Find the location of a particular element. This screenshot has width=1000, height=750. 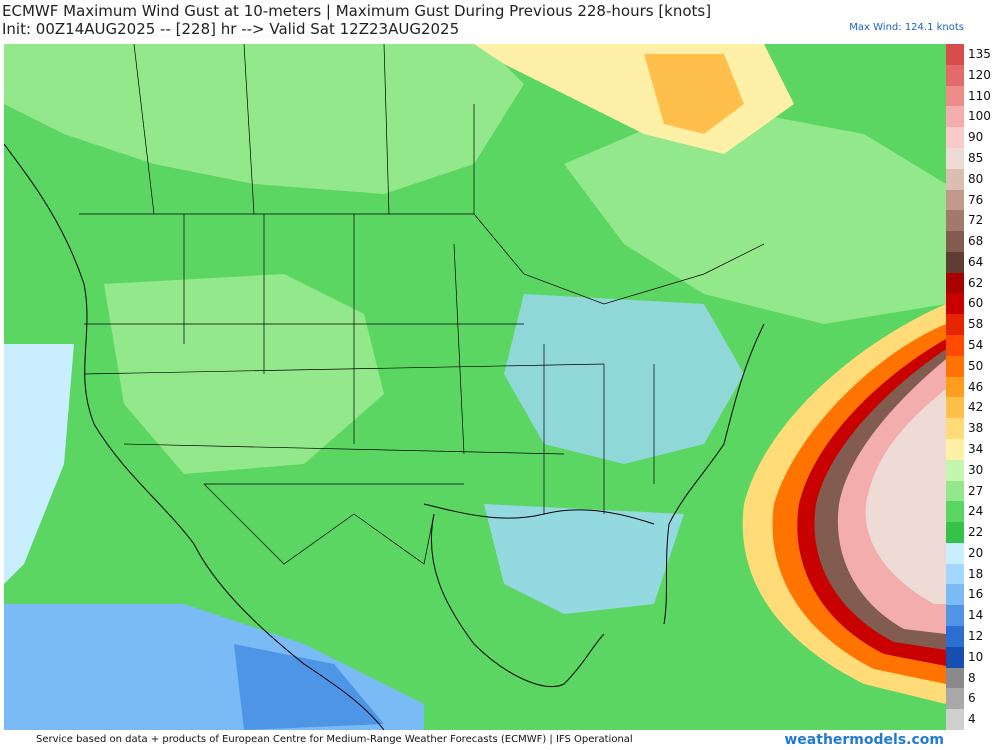

legend-item: 38 is located at coordinates (973, 428).